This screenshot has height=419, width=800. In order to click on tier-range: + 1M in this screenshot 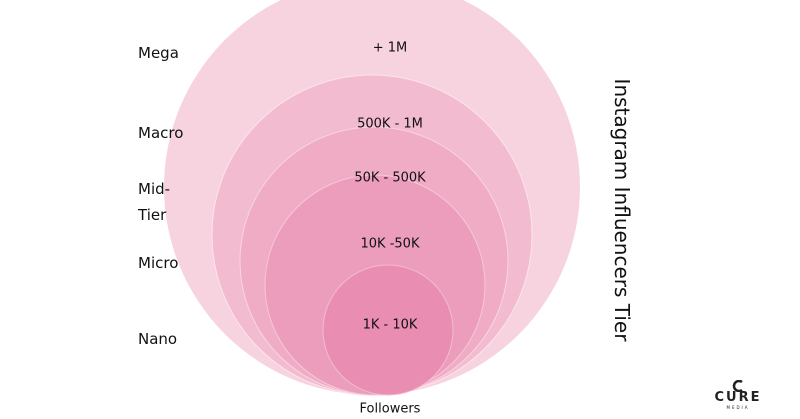, I will do `click(390, 48)`.